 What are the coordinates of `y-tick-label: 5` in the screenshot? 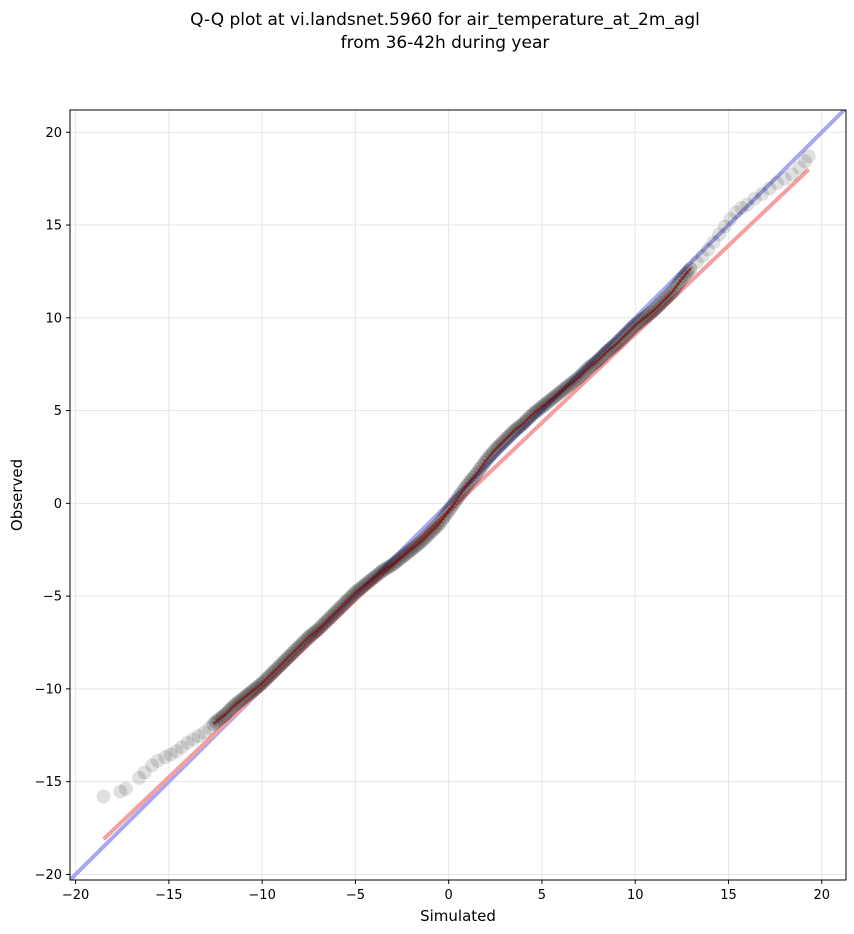 It's located at (58, 411).